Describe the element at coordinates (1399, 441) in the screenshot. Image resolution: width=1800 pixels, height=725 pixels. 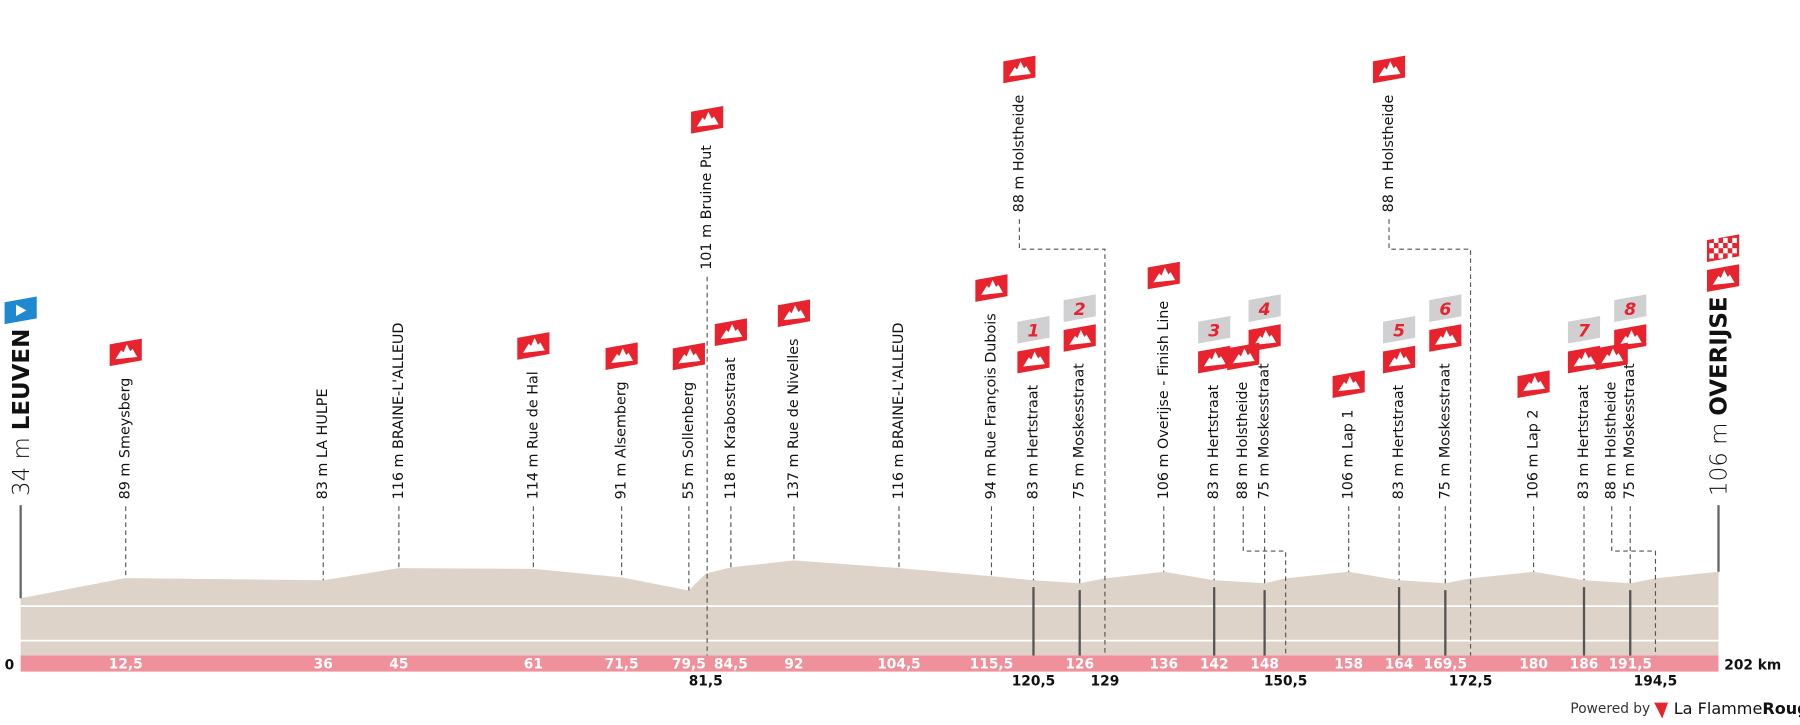
I see `point-label: 83 m Hertstraat` at that location.